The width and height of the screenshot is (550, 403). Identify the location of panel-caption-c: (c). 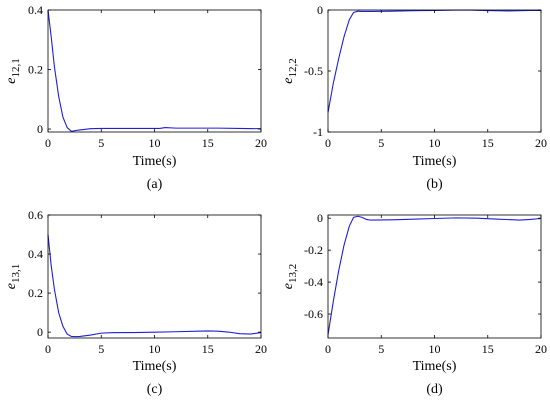
(155, 389).